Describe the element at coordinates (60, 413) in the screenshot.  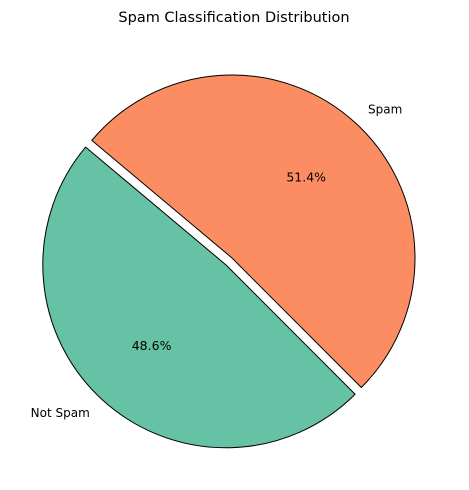
I see `pie-label-not-spam: Not Spam` at that location.